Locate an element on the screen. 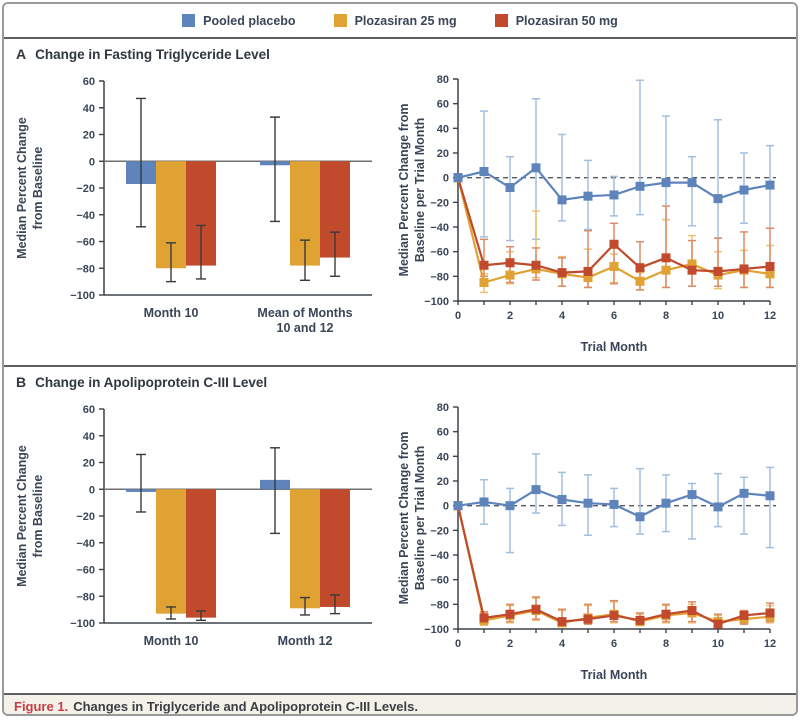  placebo-swatch-icon is located at coordinates (189, 20).